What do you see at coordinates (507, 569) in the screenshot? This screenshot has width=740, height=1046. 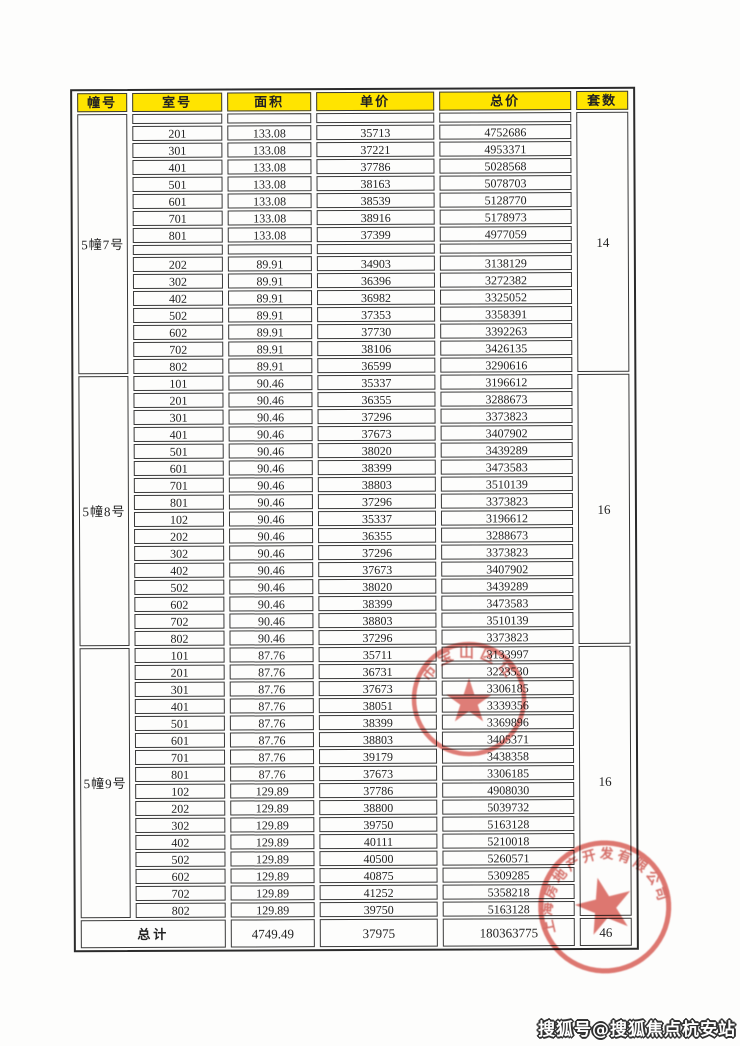 I see `cell-total: 3407902` at bounding box center [507, 569].